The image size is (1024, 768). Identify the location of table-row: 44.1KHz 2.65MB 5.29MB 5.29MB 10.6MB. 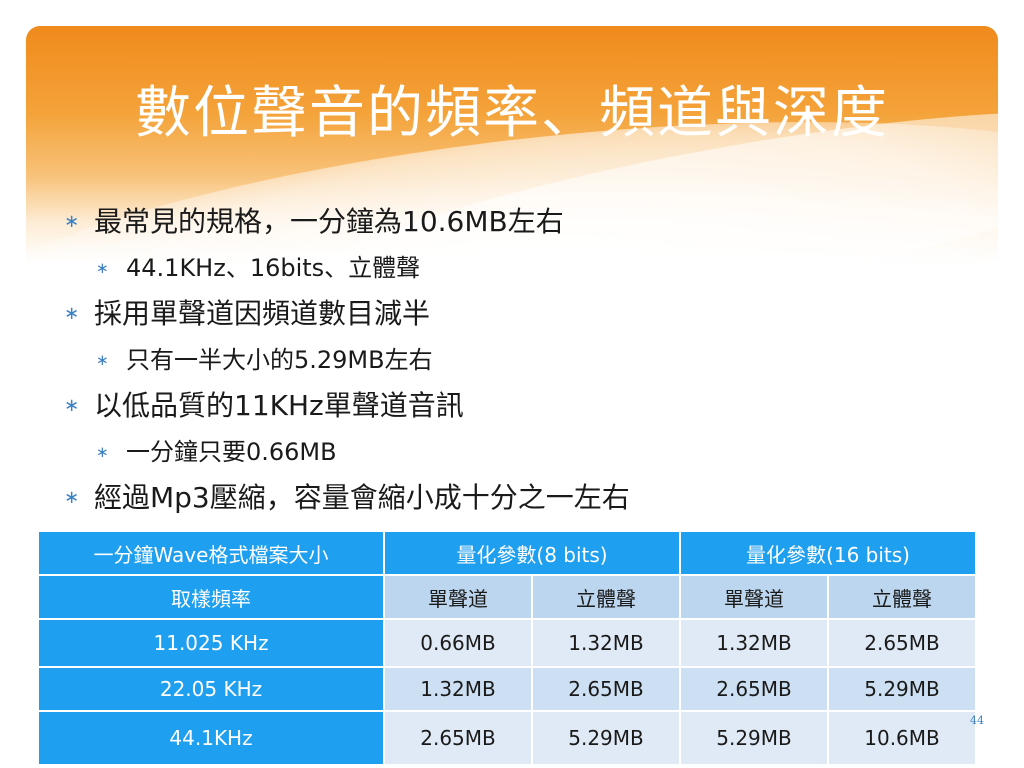
(507, 738).